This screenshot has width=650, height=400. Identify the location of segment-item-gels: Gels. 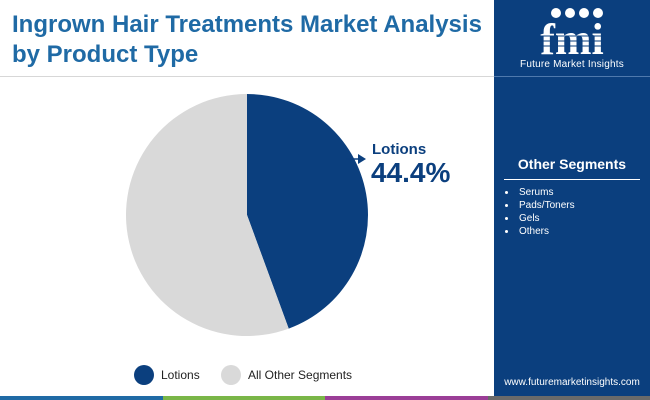
(539, 218).